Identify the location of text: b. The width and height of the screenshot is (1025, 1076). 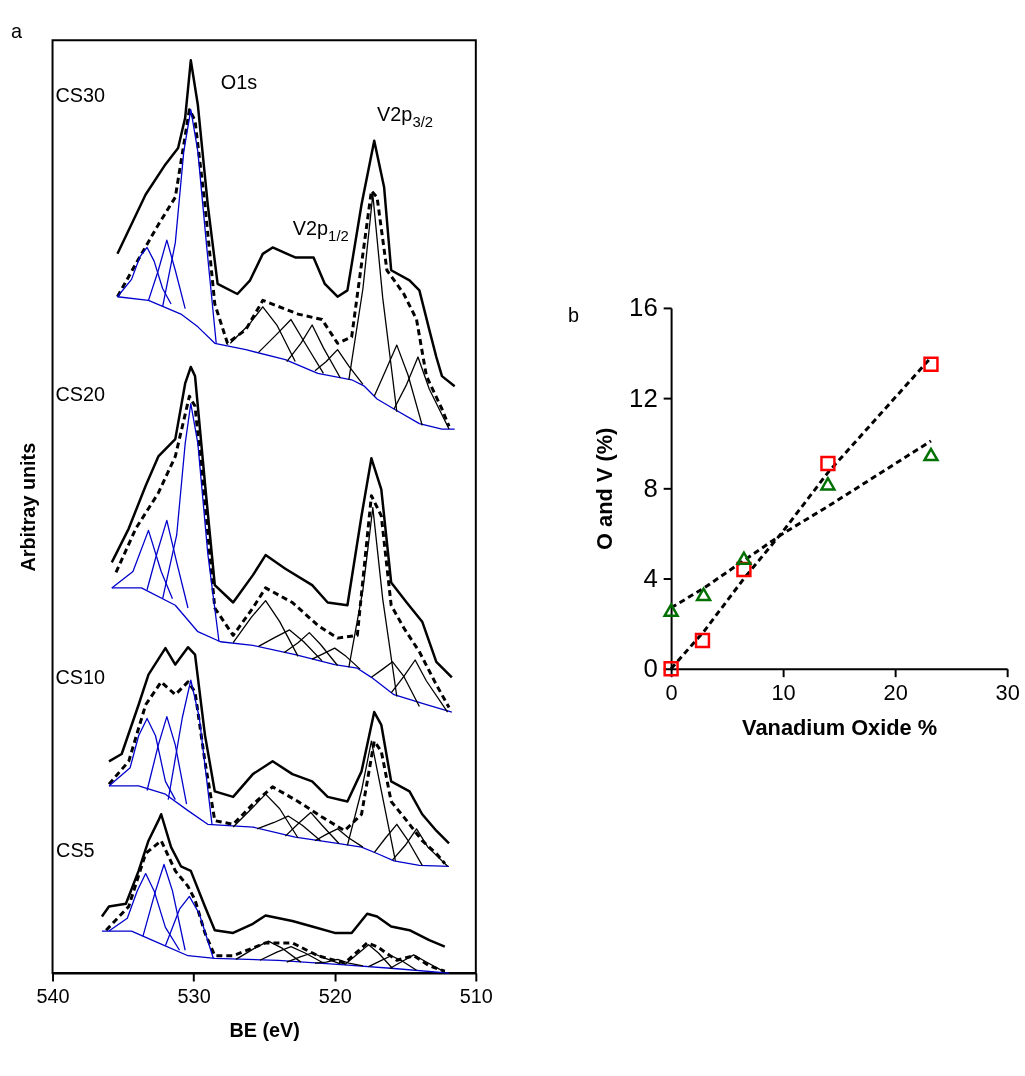
(574, 314).